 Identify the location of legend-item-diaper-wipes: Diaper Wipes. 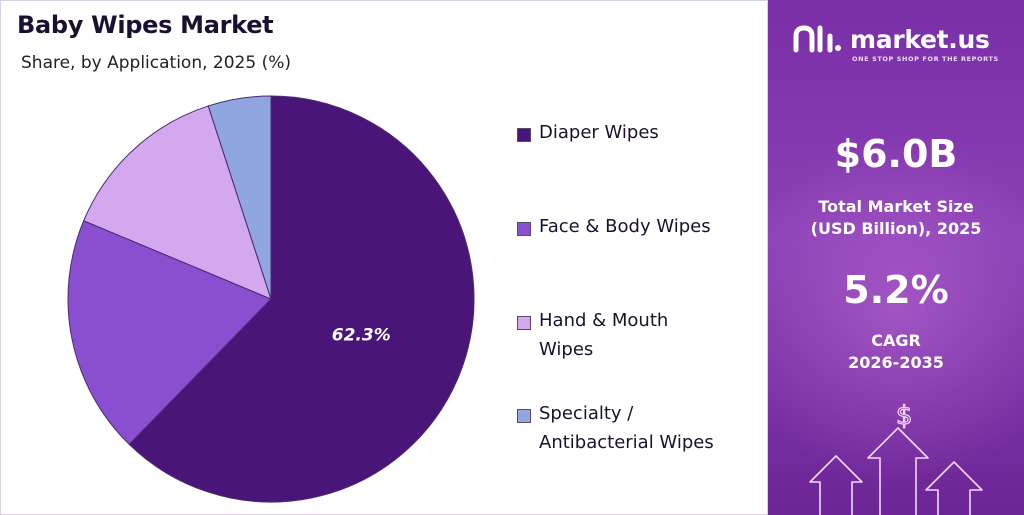
(637, 134).